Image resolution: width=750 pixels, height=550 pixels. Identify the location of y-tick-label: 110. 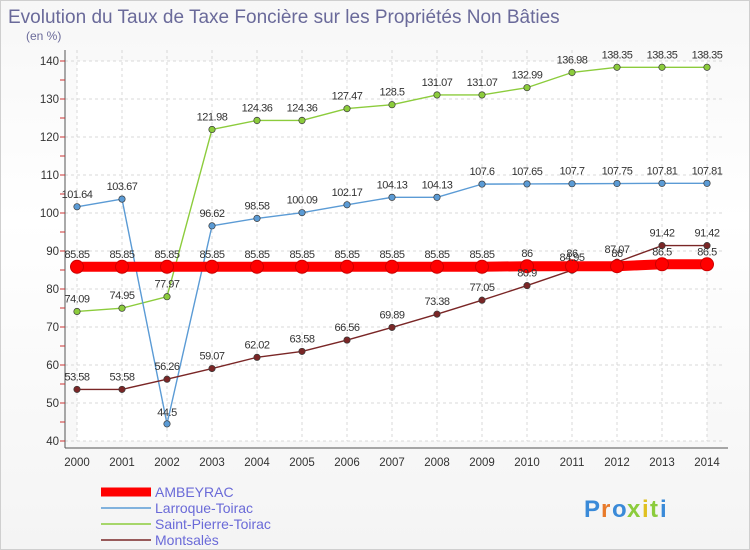
(50, 176).